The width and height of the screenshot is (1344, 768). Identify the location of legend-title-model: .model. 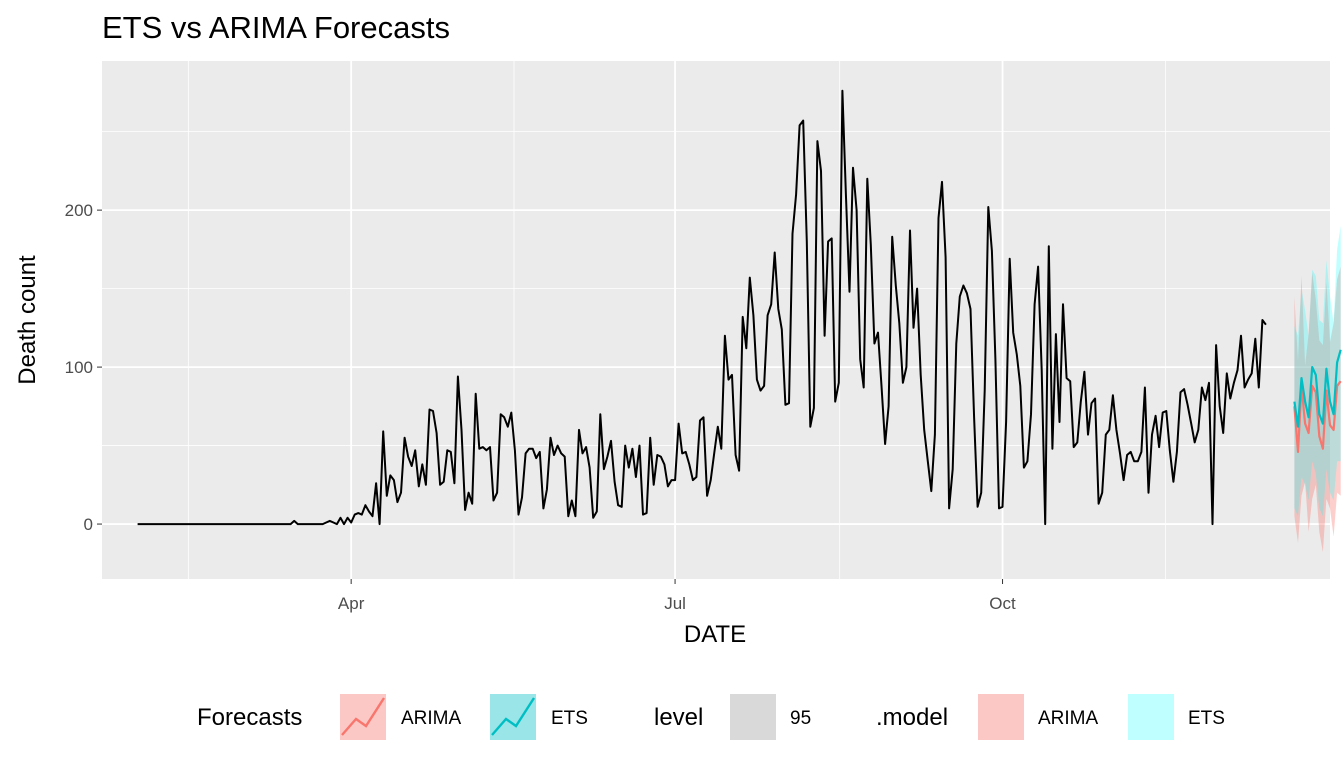
(912, 717).